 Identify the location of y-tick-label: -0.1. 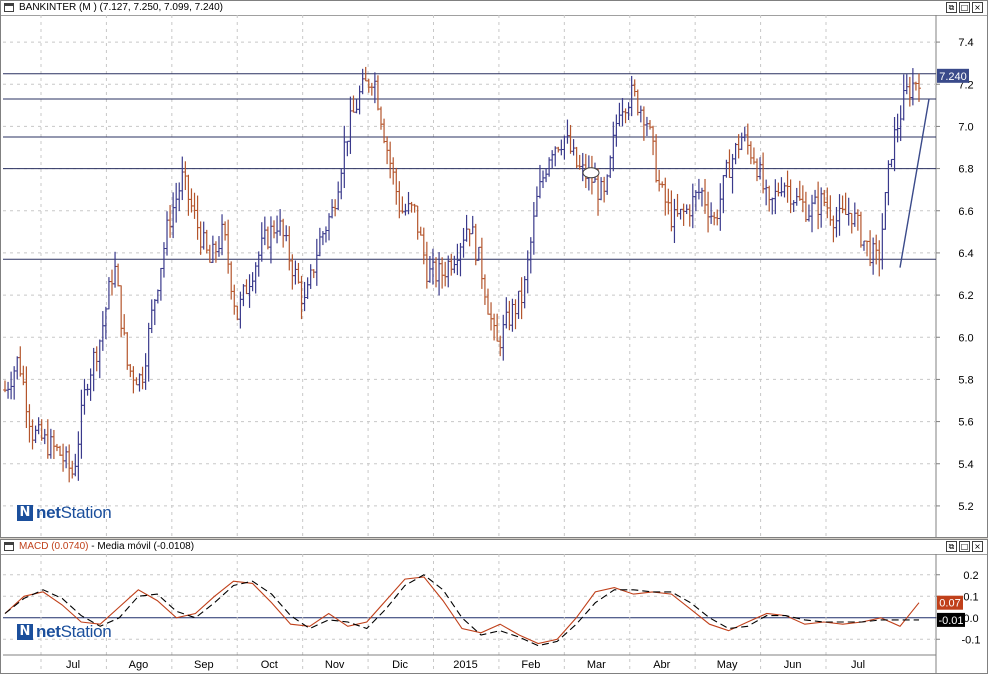
(971, 640).